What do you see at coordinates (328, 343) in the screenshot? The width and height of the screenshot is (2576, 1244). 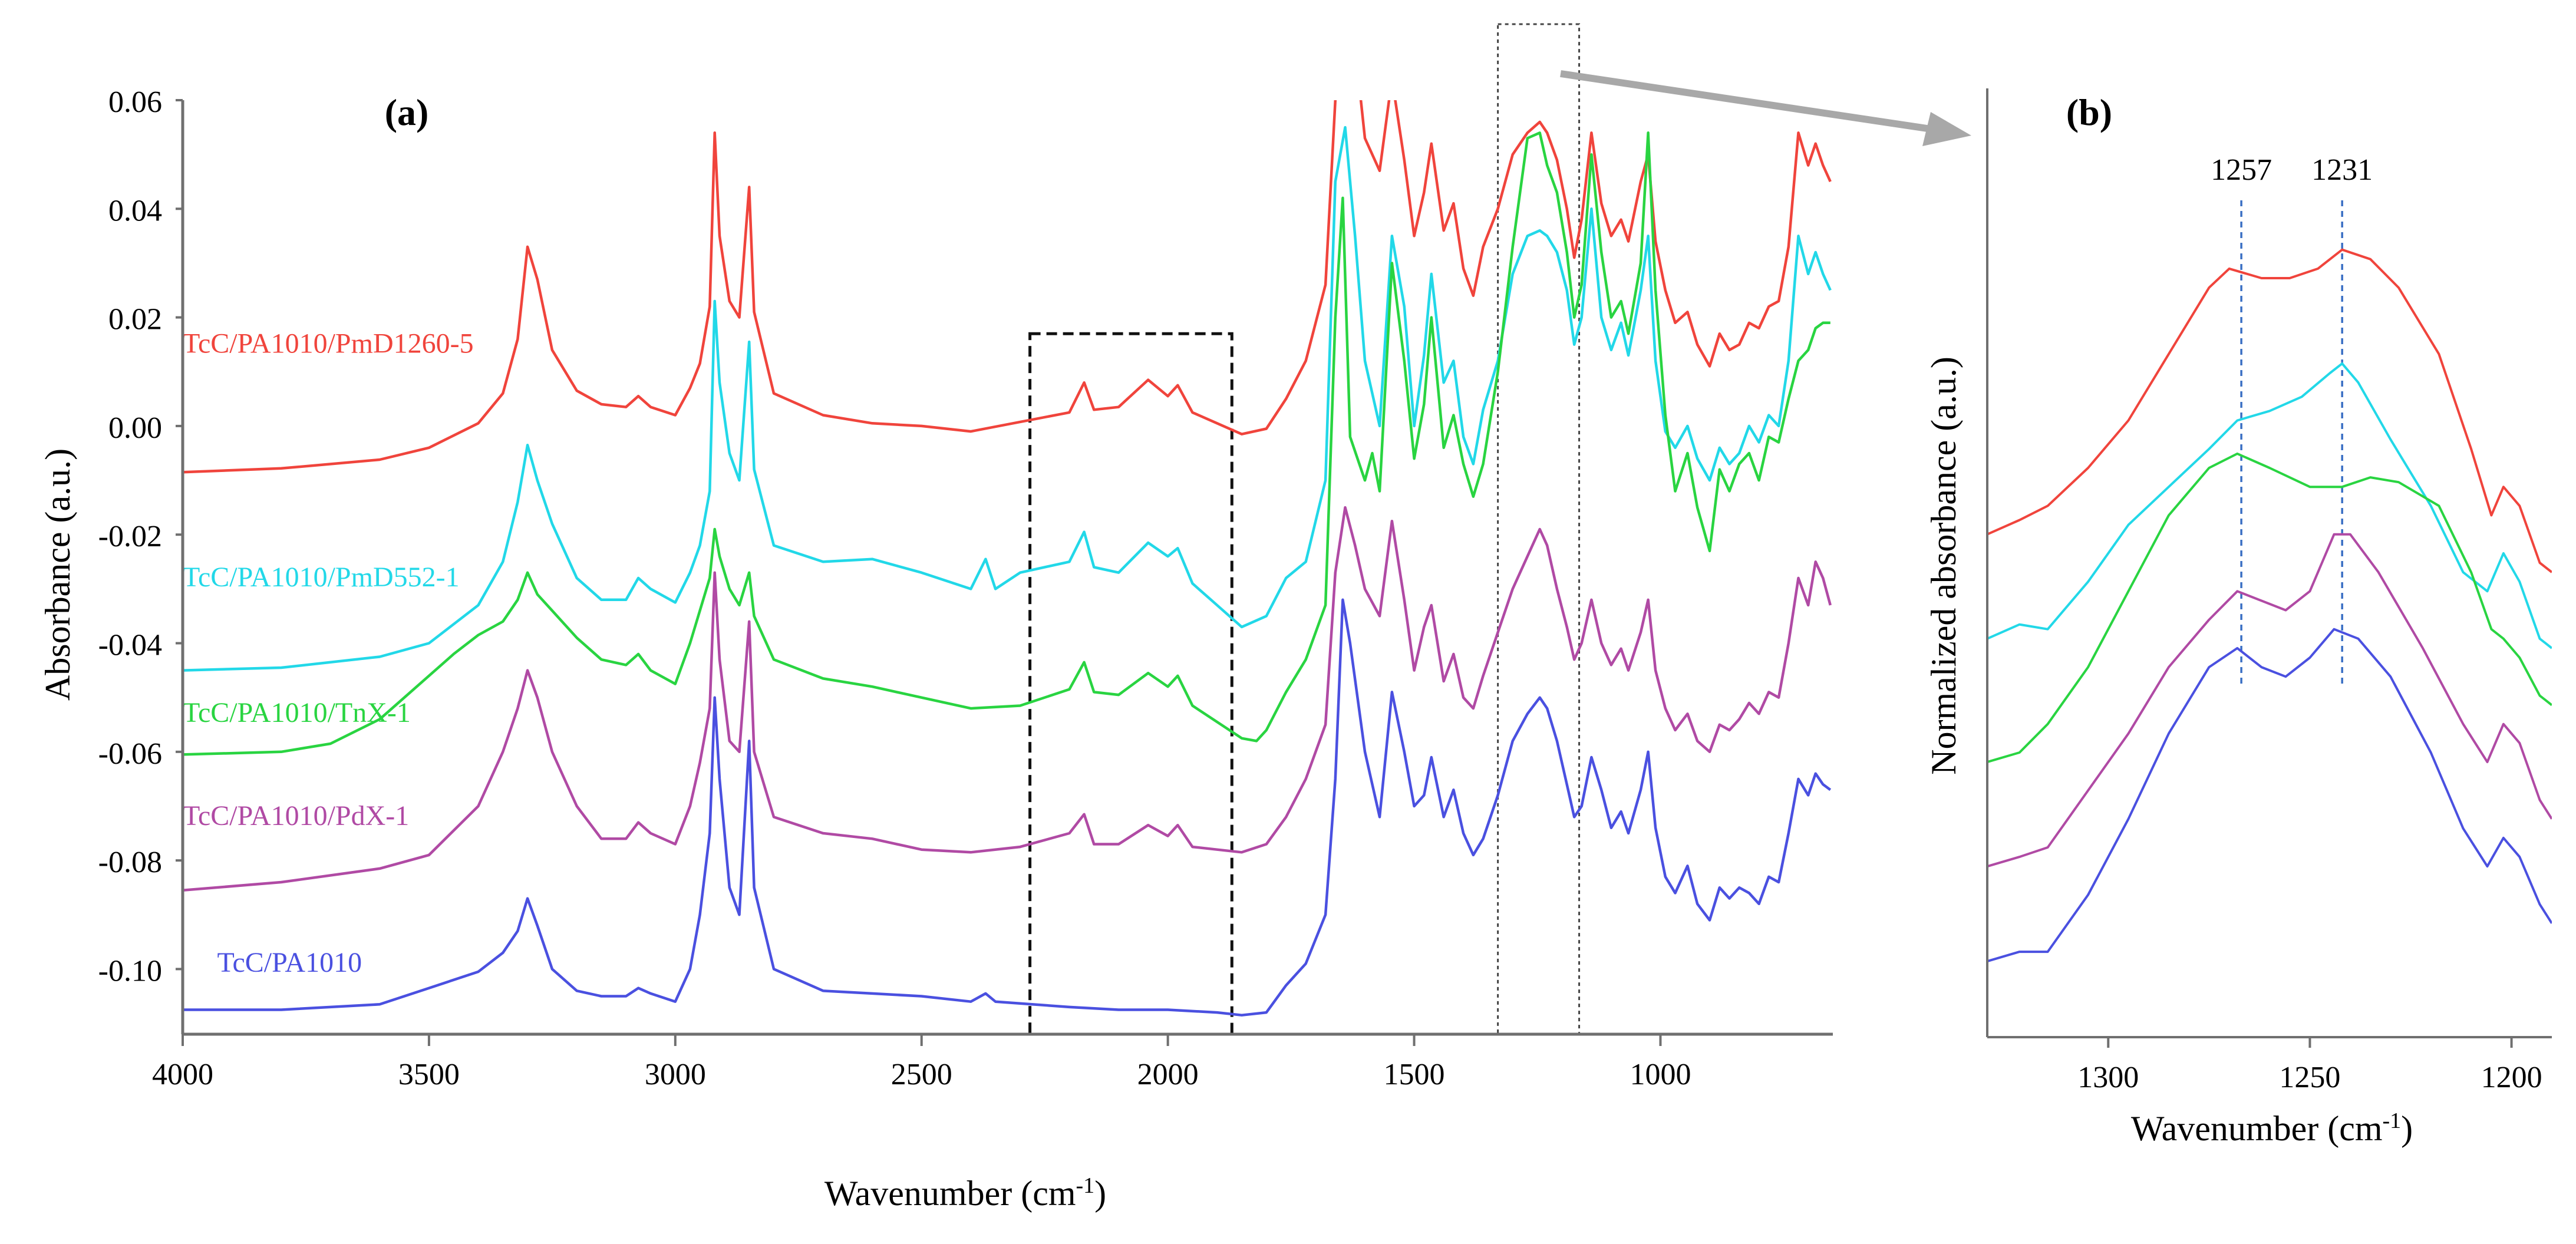 I see `series-label-1: TcC/PA1010/PmD1260-5` at bounding box center [328, 343].